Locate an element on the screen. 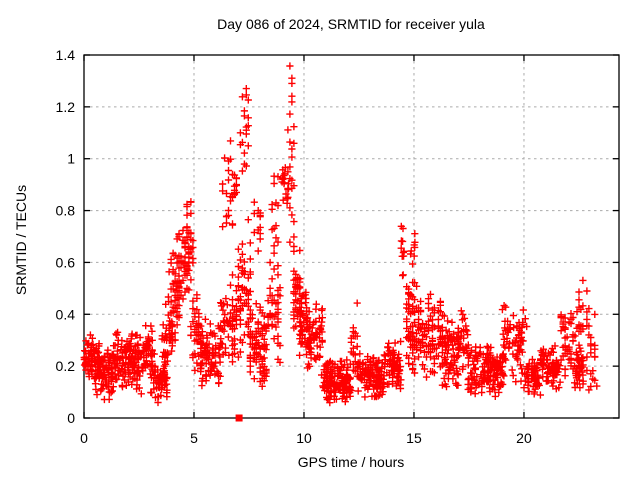  x-tick-label: 15 is located at coordinates (414, 438).